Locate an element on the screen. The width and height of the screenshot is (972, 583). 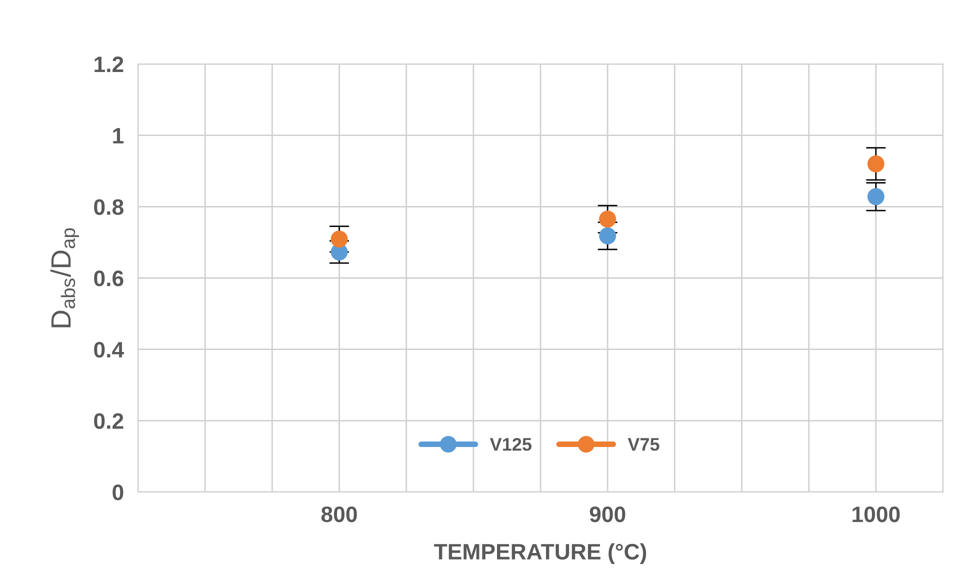
legend-label: V75 is located at coordinates (644, 444).